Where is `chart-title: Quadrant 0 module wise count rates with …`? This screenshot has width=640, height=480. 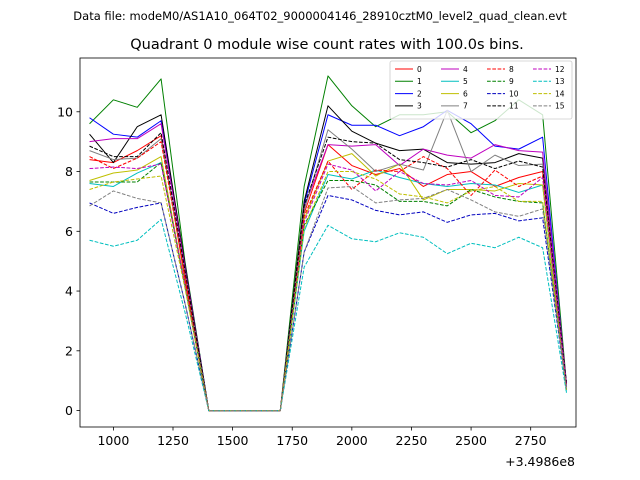 chart-title: Quadrant 0 module wise count rates with … is located at coordinates (327, 45).